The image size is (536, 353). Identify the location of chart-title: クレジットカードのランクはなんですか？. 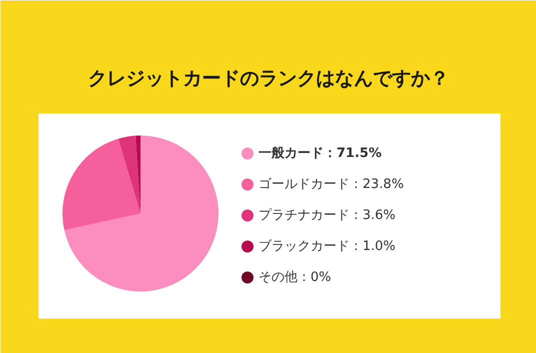
(268, 79).